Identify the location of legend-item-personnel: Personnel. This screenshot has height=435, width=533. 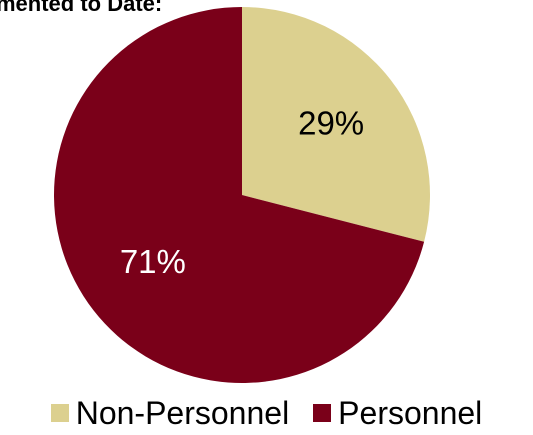
(397, 413).